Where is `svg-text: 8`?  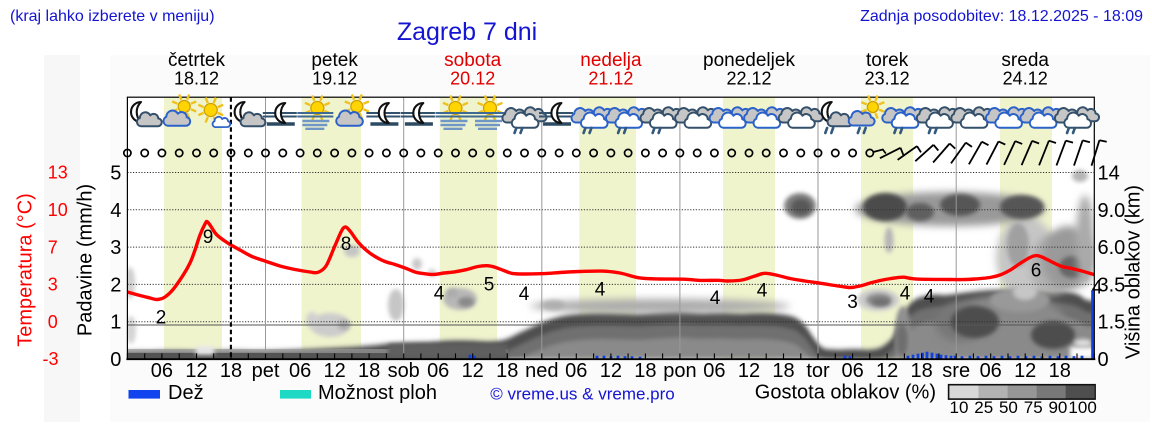
svg-text: 8 is located at coordinates (346, 244).